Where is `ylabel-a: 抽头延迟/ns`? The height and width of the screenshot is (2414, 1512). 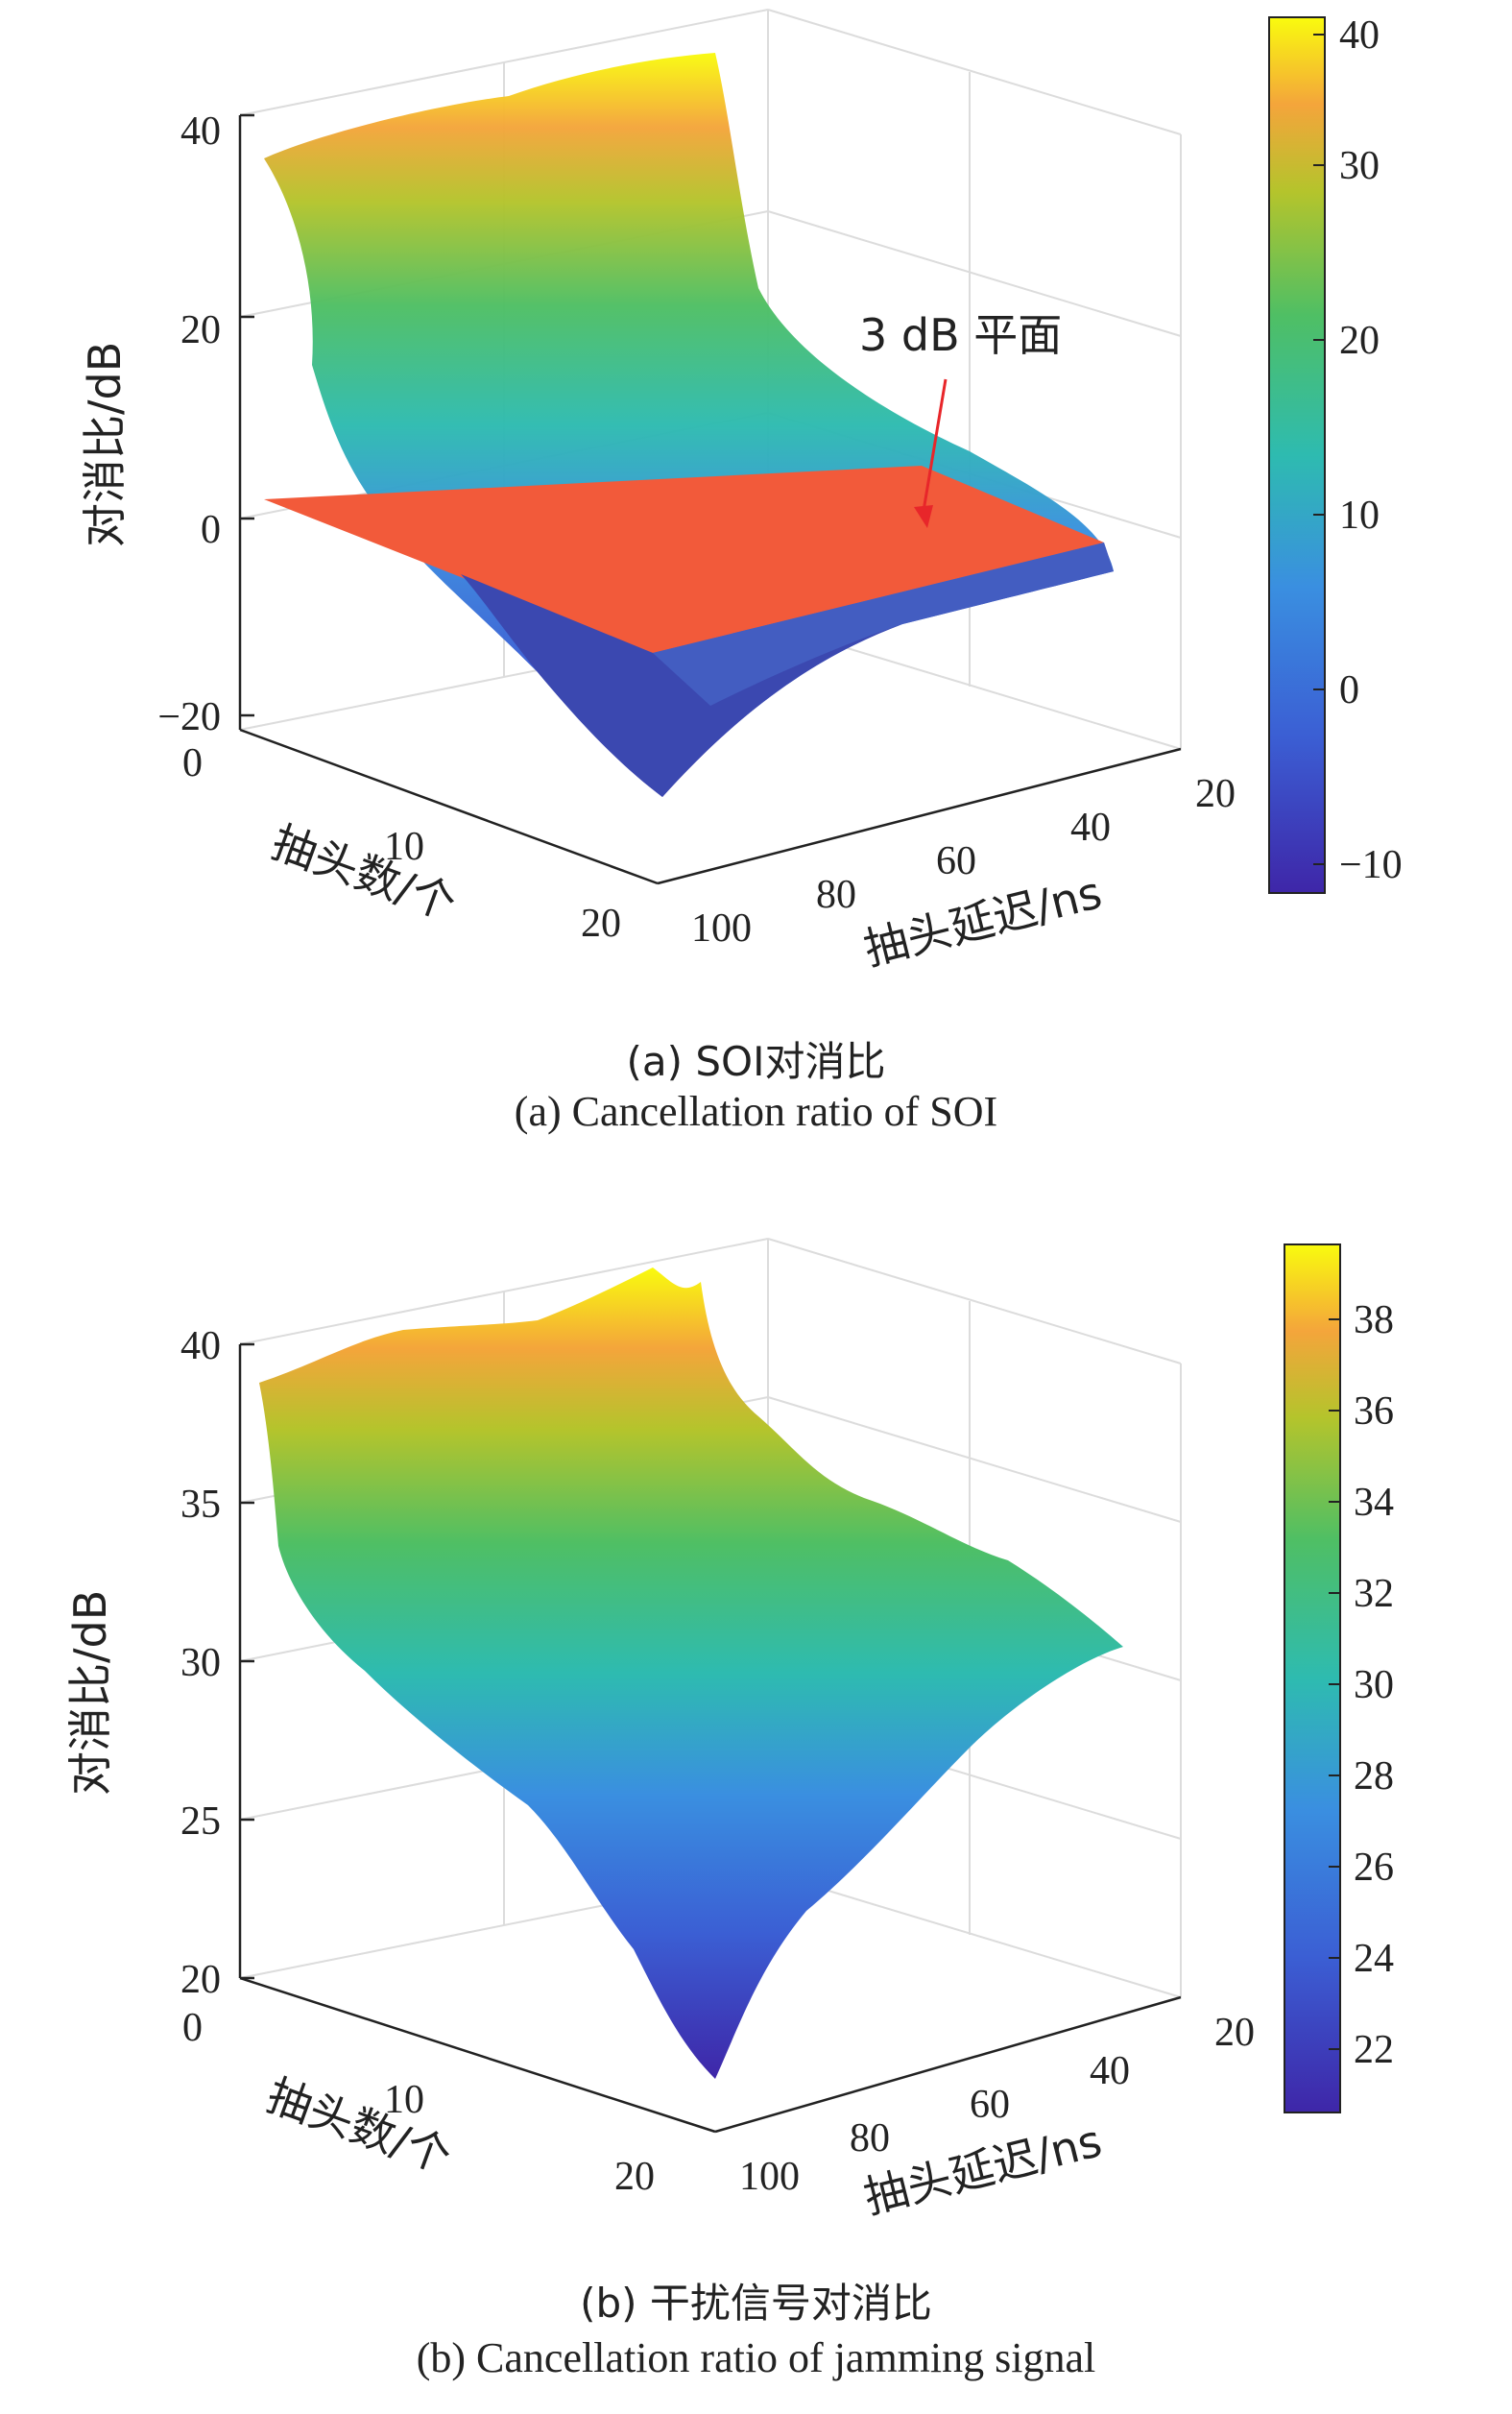 ylabel-a: 抽头延迟/ns is located at coordinates (983, 921).